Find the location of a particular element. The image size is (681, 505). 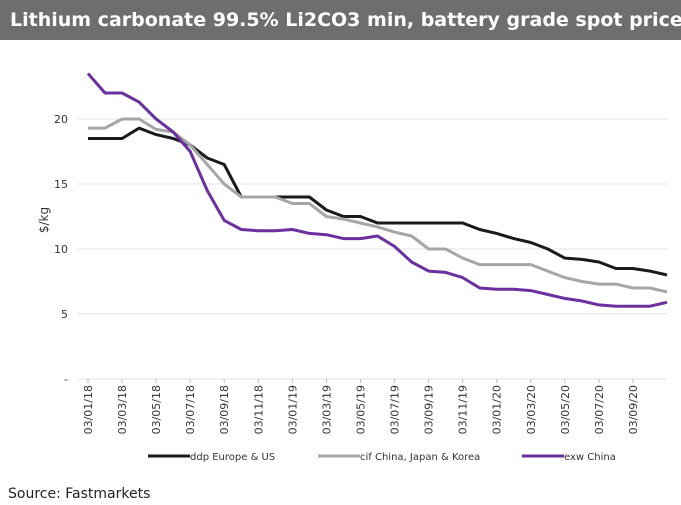

x-tick-label: 03/05/18 is located at coordinates (156, 409).